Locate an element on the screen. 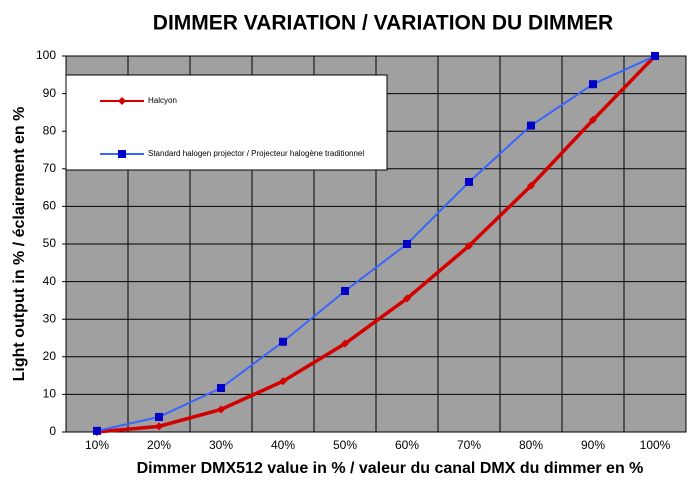 The image size is (700, 489). x-tick-label: 90% is located at coordinates (593, 445).